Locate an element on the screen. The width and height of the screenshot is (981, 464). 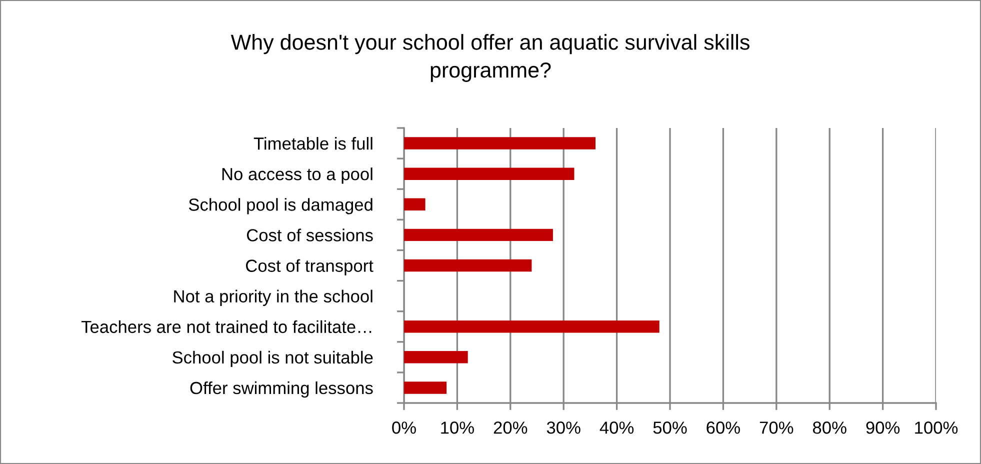
chart-title: Why doesn't your school offer an aquatic survival skills programme? is located at coordinates (490, 58).